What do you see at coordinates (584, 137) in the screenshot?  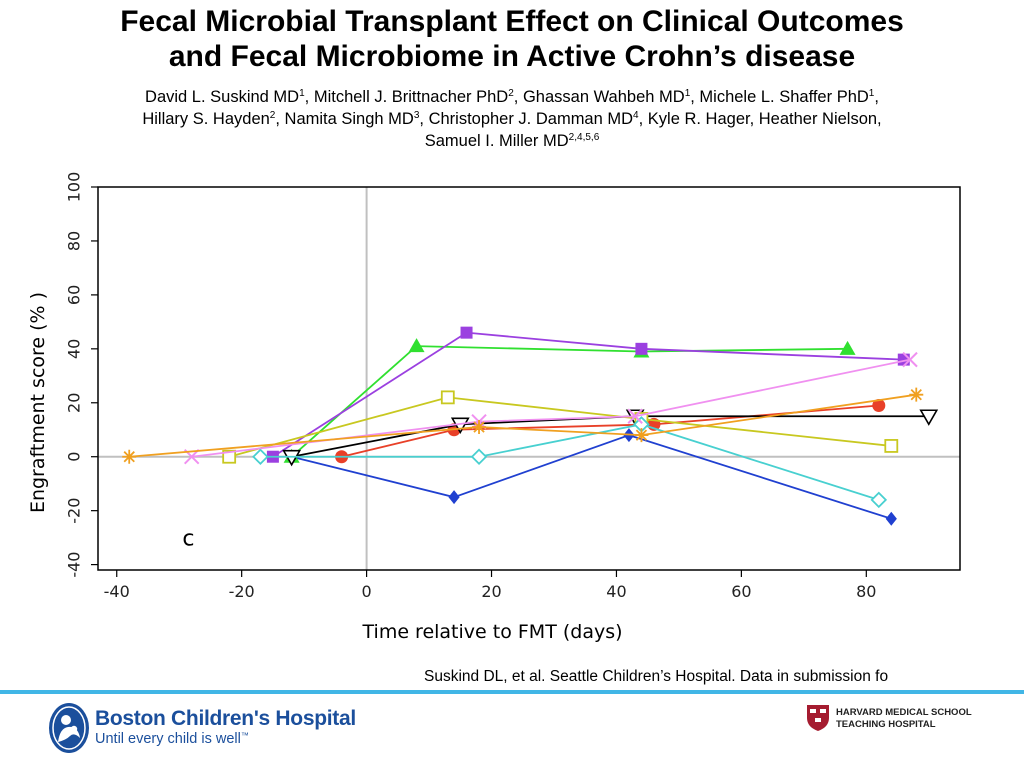 I see `author-affiliation-number: 2,4,5,6` at bounding box center [584, 137].